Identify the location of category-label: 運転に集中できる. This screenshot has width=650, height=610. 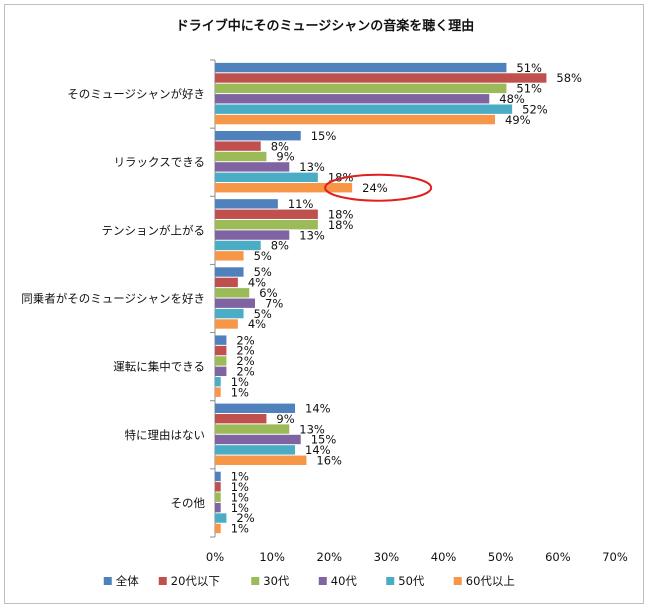
(159, 367).